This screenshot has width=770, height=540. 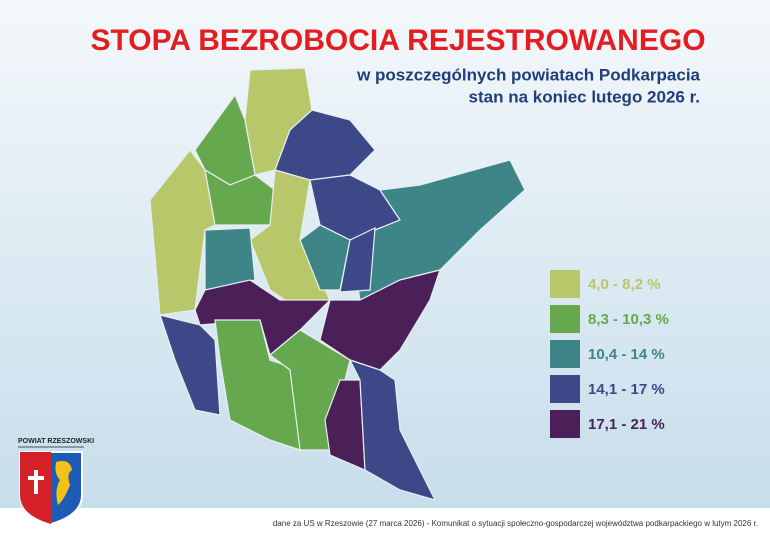 I want to click on legend-label: 14,1 - 17 %, so click(x=626, y=389).